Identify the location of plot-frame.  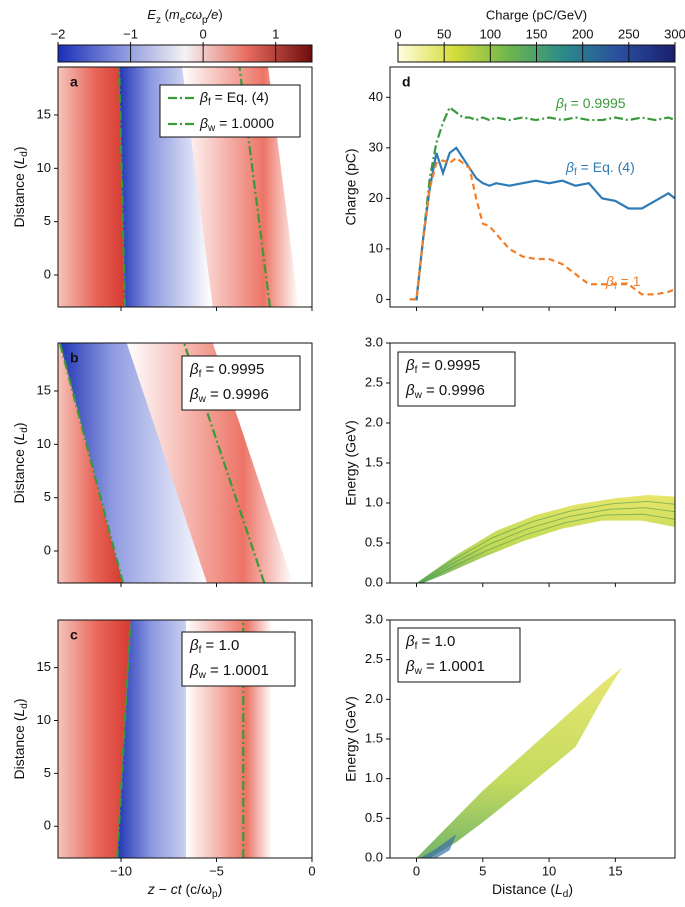
(532, 187).